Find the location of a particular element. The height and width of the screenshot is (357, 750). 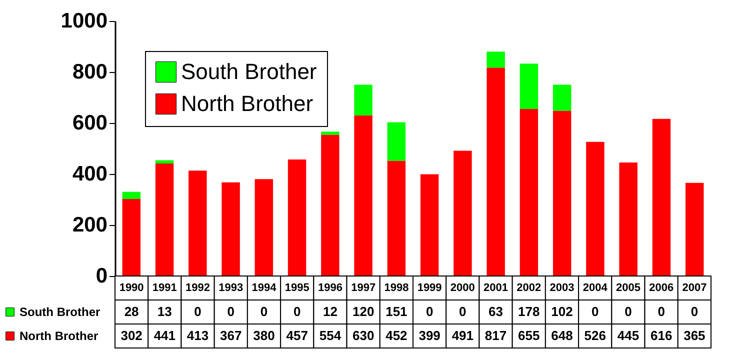

data-label: 817 is located at coordinates (495, 335).